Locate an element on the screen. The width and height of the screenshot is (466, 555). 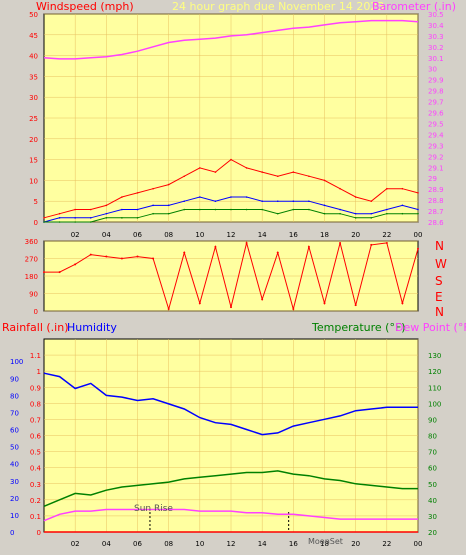
rainfall-tick-1: 0.1 is located at coordinates (35, 517).